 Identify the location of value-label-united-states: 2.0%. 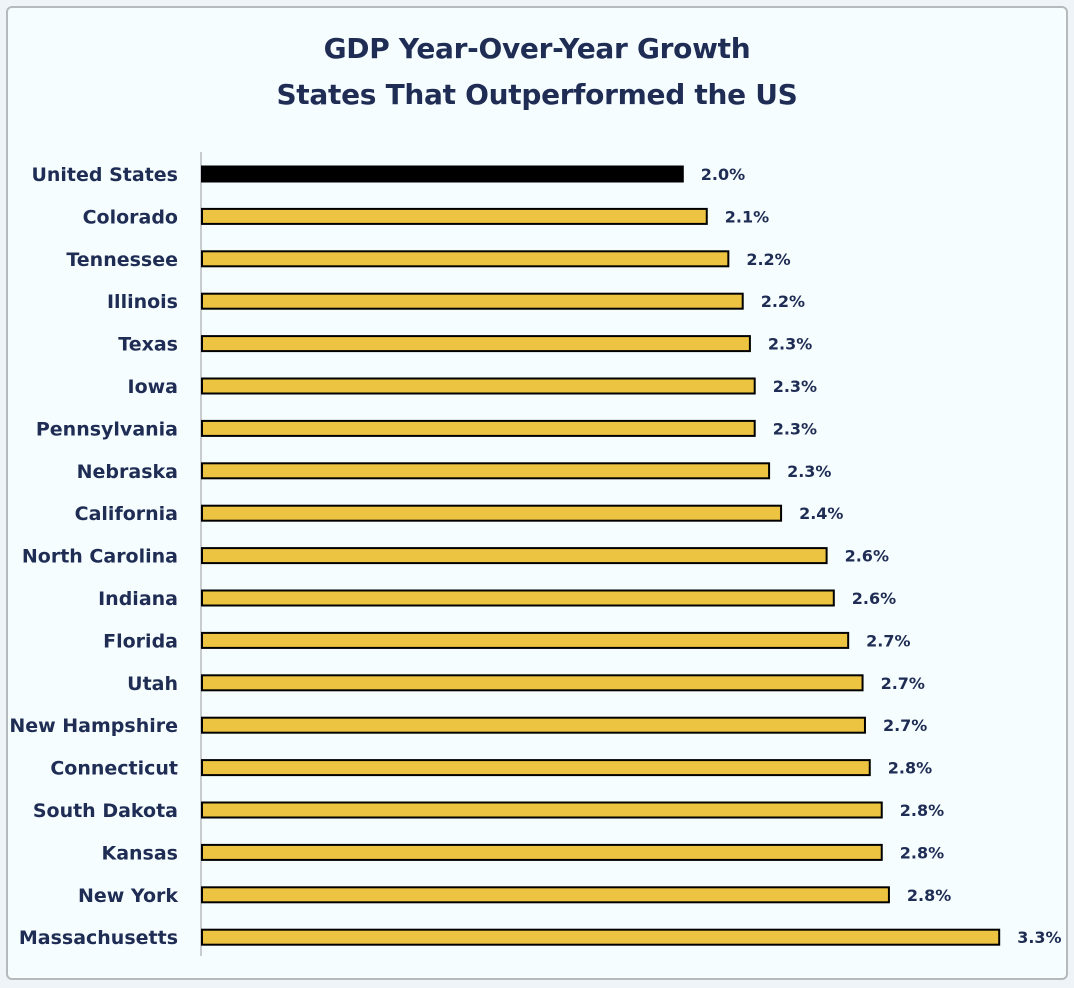
(723, 174).